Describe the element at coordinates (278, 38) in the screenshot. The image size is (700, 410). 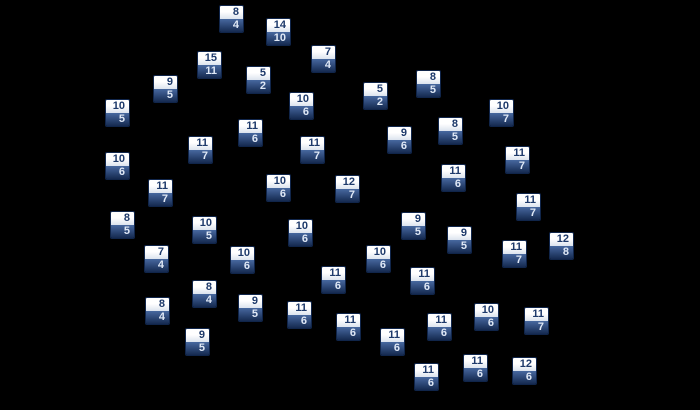
I see `unit-bottom-half: 10` at that location.